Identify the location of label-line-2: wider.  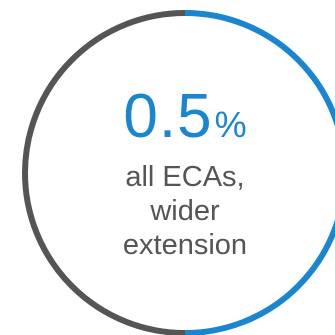
(185, 211).